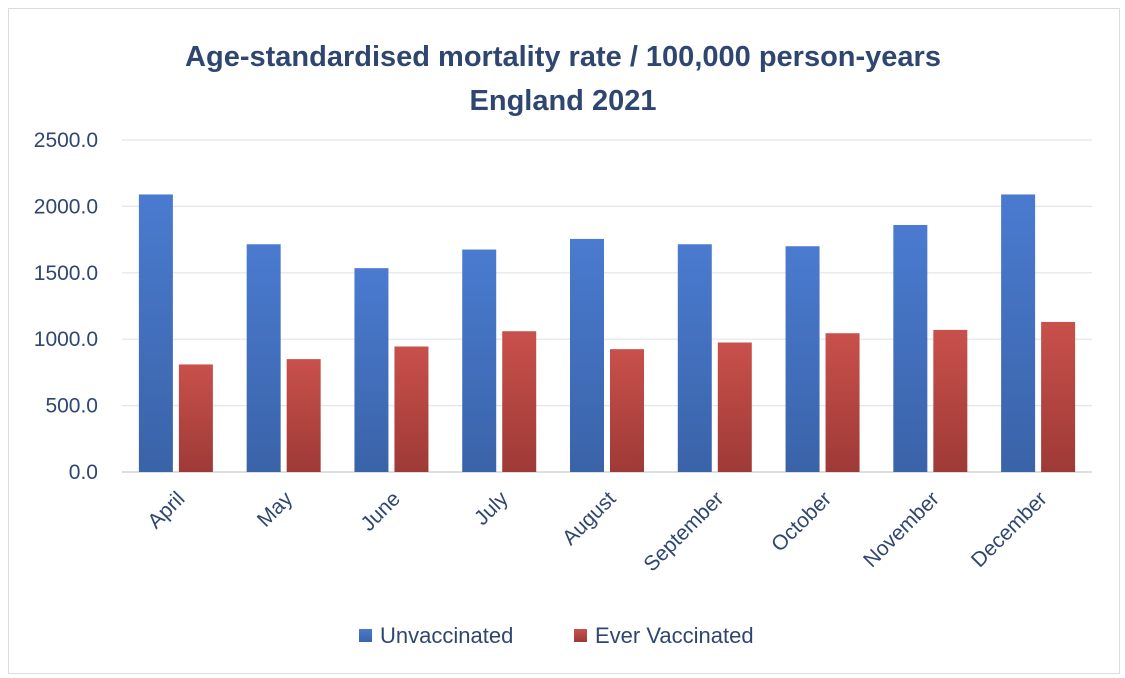 This screenshot has width=1125, height=678. What do you see at coordinates (1009, 529) in the screenshot?
I see `x-tick-label: December` at bounding box center [1009, 529].